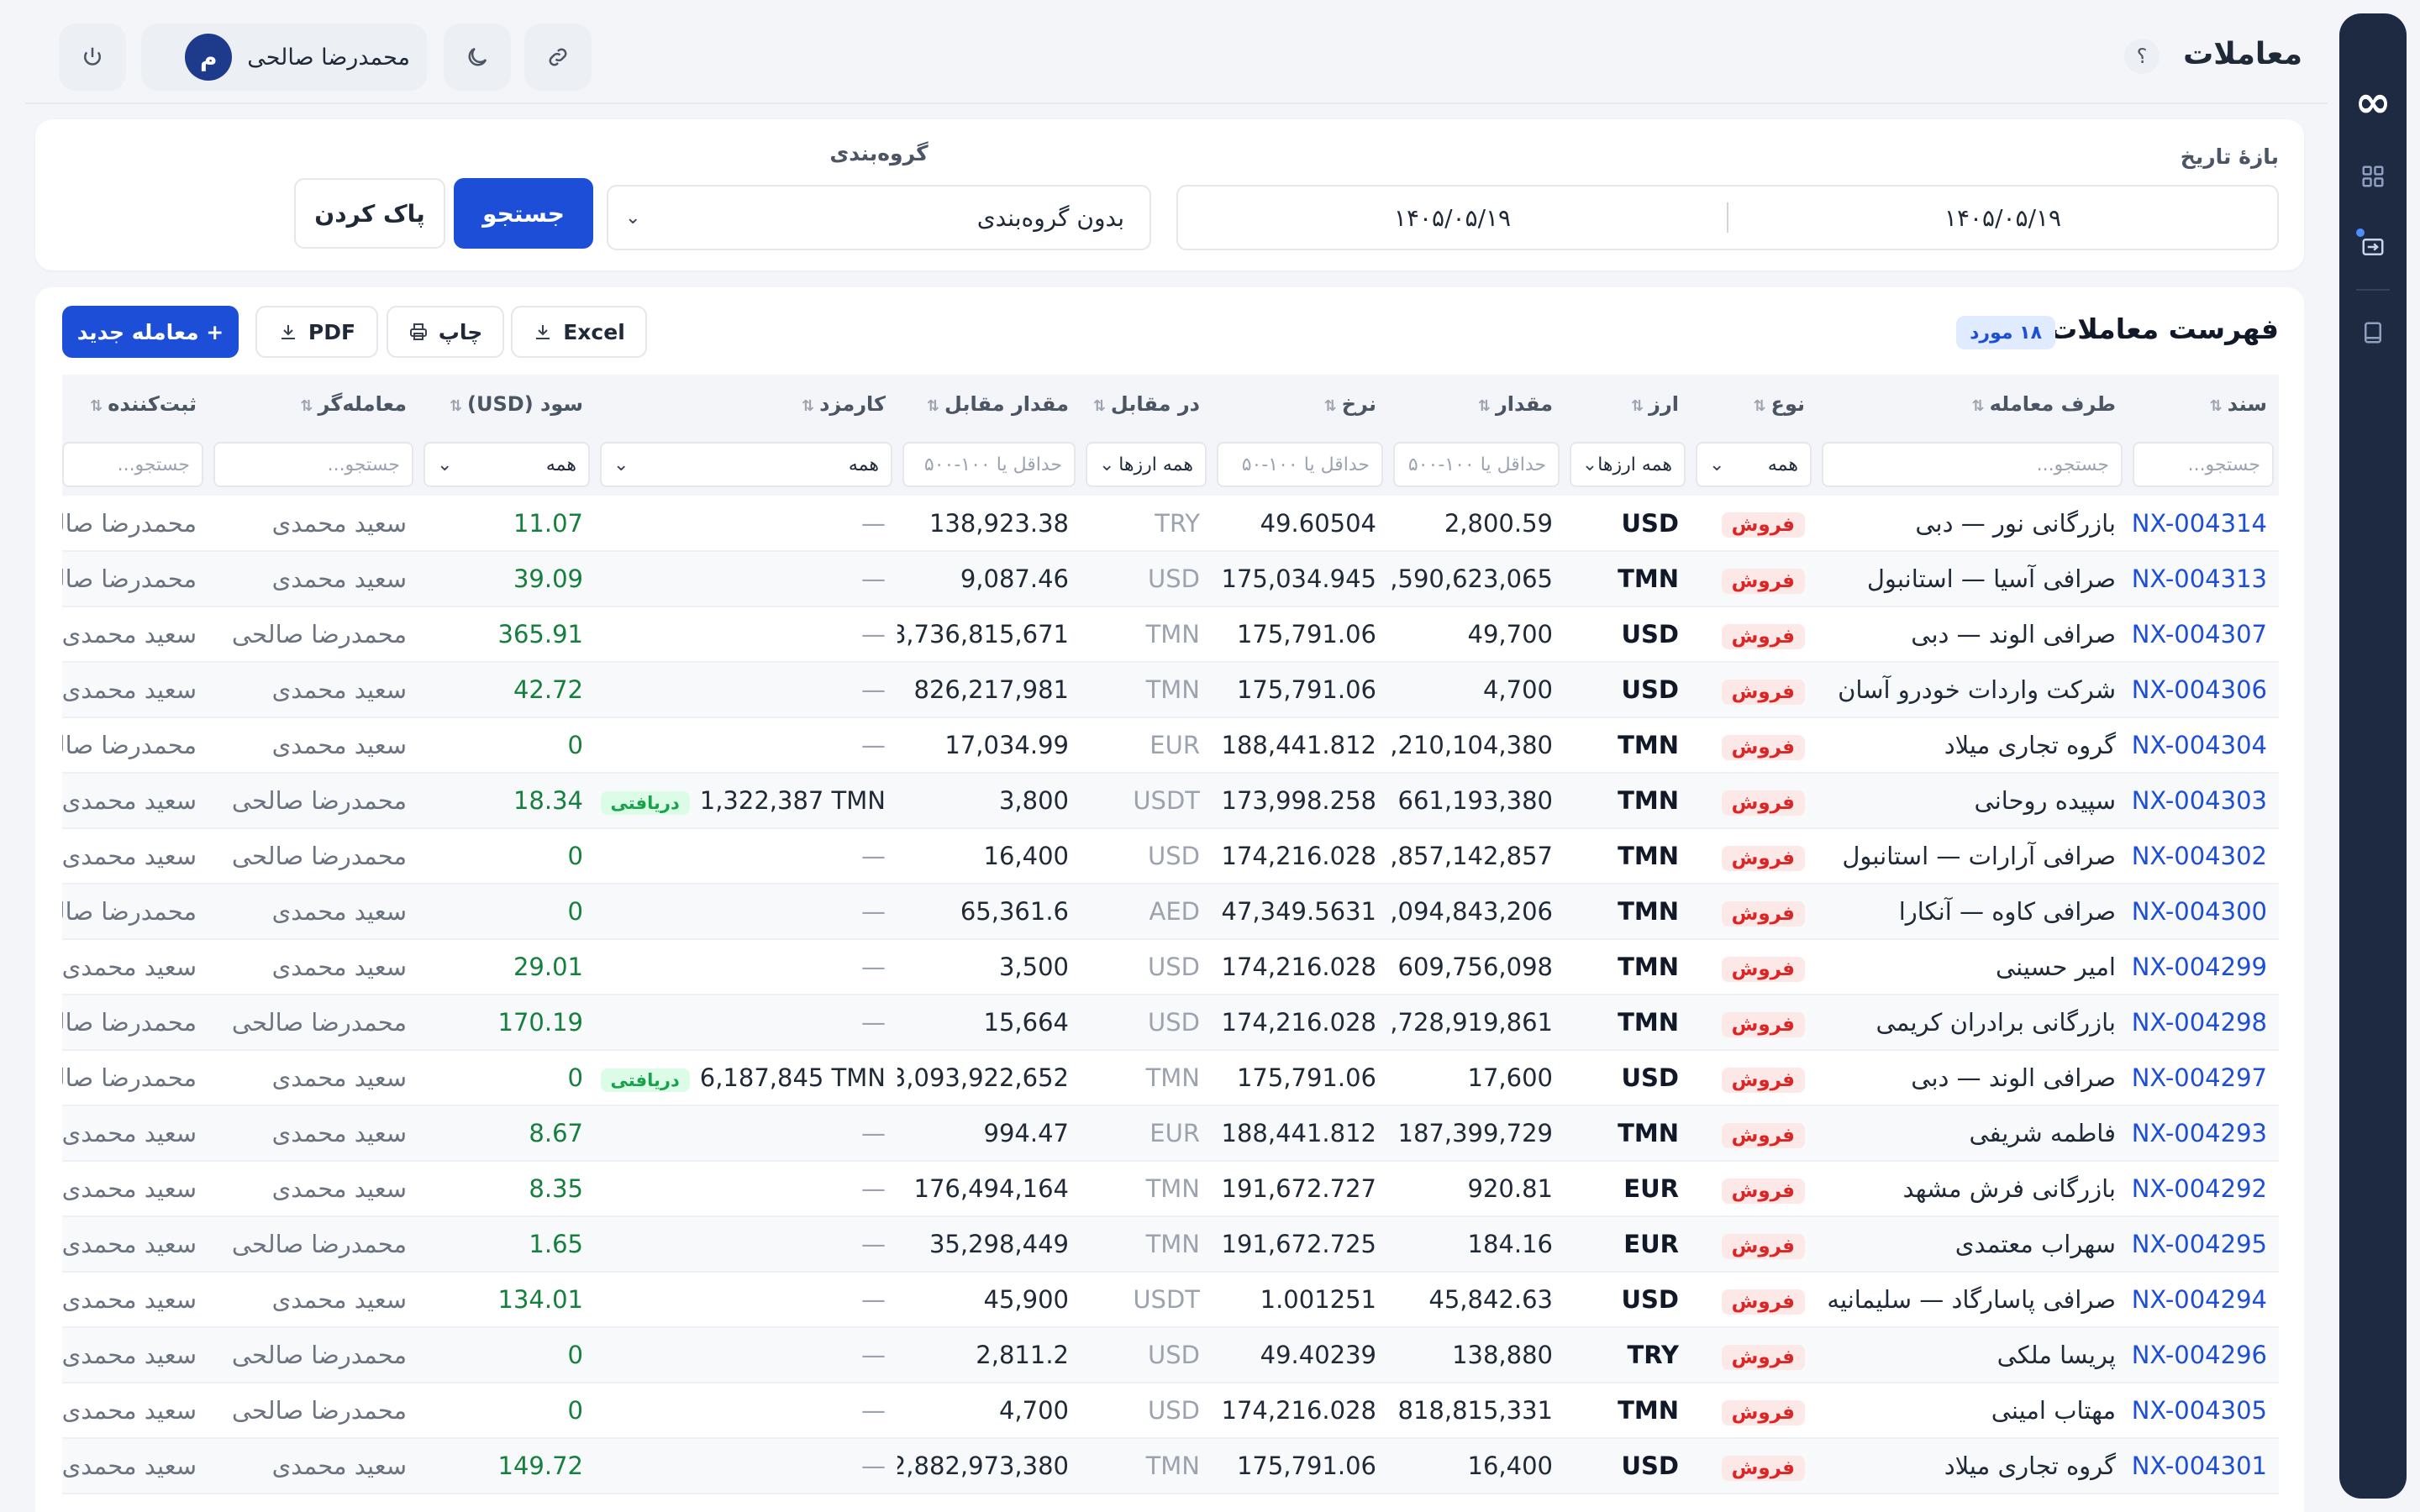 The height and width of the screenshot is (1512, 2420). What do you see at coordinates (313, 801) in the screenshot?
I see `trader-cell: محمدرضا صالحی` at bounding box center [313, 801].